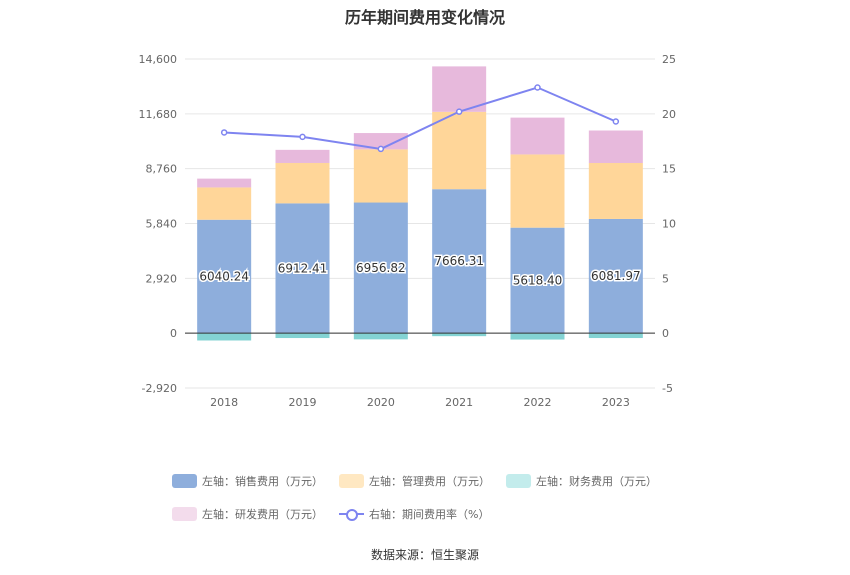 This screenshot has height=575, width=850. I want to click on legend-swatch-finance, so click(518, 481).